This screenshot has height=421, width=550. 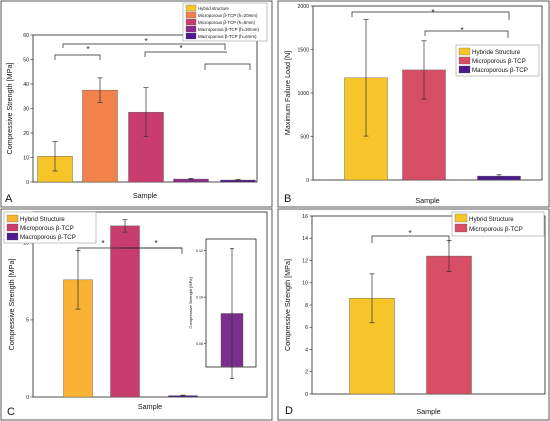 I want to click on inset-chart: 0.08 0.10 0.12 Compressive Strength [MPa], so click(x=222, y=308).